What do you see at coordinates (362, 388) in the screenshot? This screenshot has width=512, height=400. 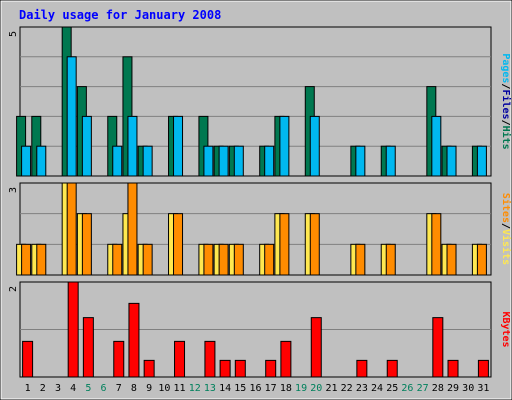 I see `x-tick-day-23: 23` at bounding box center [362, 388].